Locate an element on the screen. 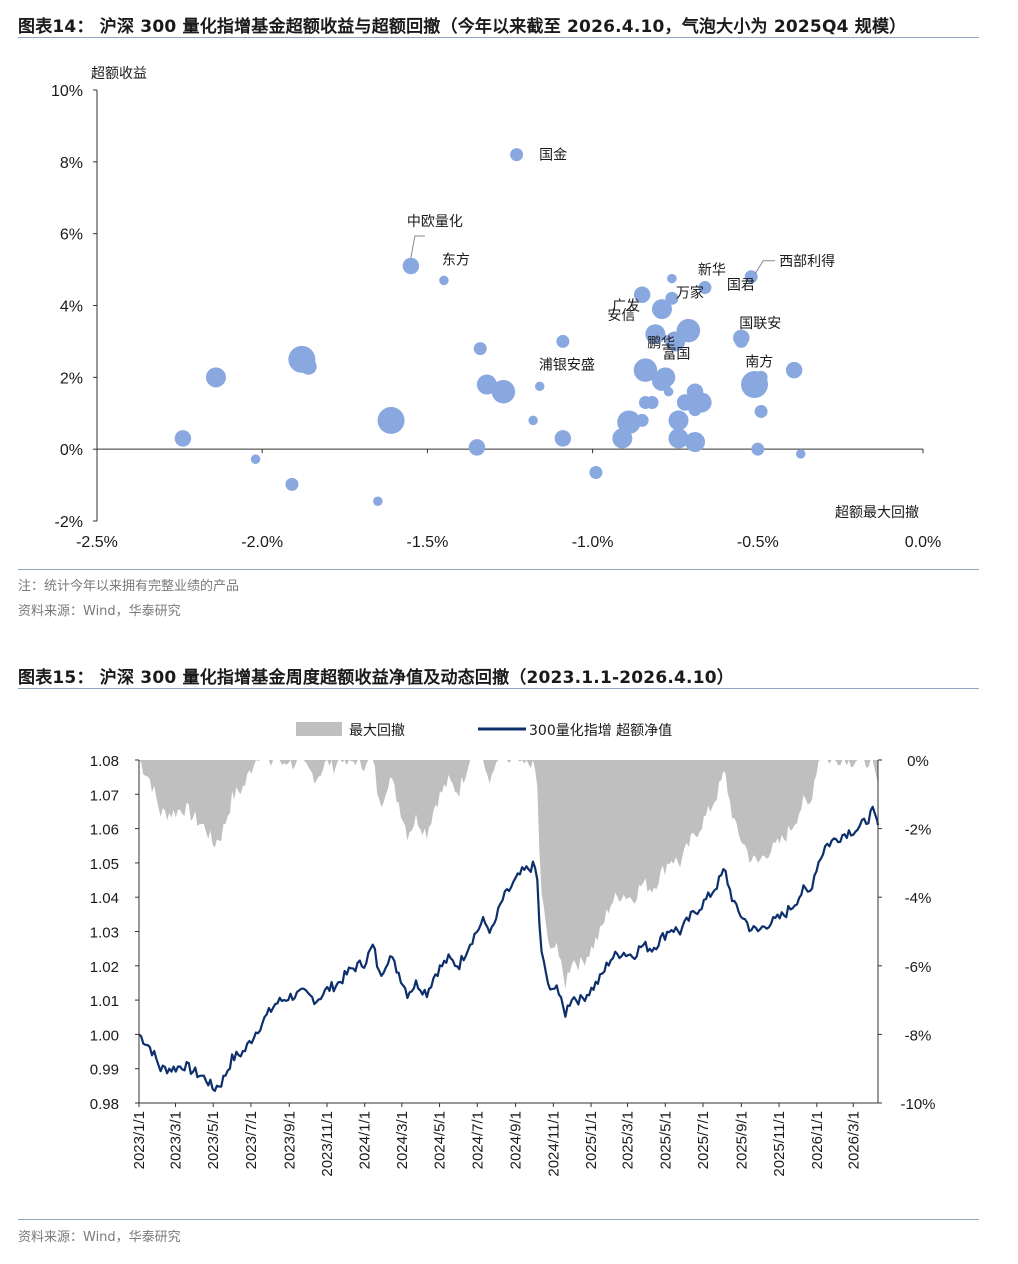 Image resolution: width=1018 pixels, height=1264 pixels. right-tick-label: -10% is located at coordinates (917, 1104).